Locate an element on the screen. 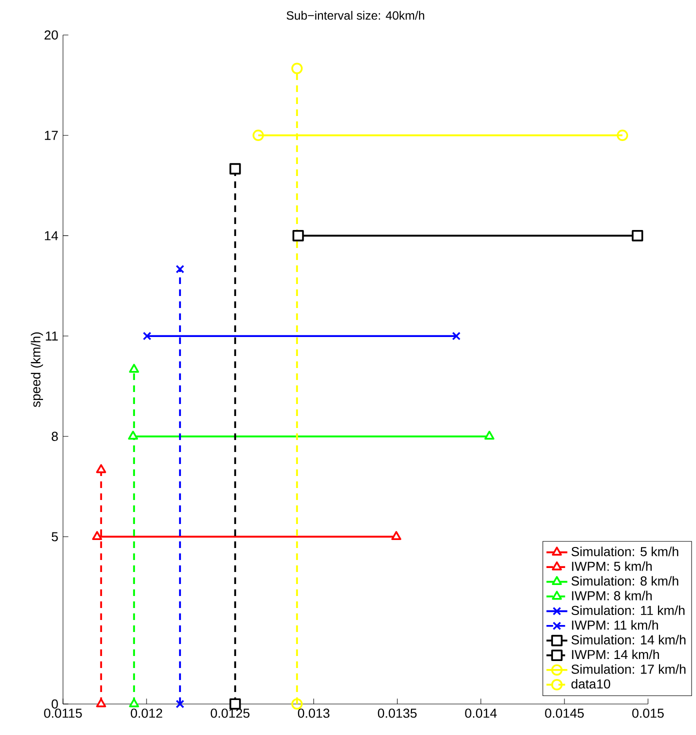 Image resolution: width=696 pixels, height=735 pixels. legend-label: IWPM: 14 km/h is located at coordinates (615, 655).